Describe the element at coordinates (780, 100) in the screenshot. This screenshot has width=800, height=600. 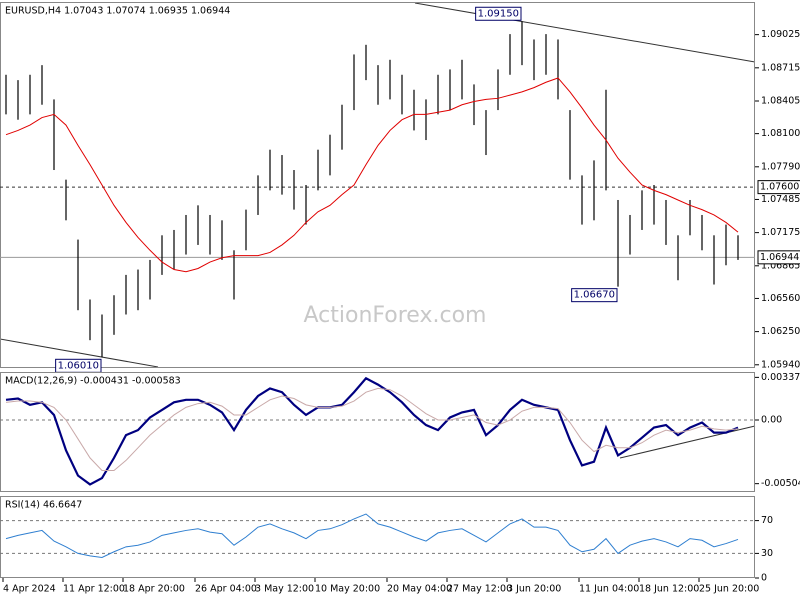
I see `y-tick-label: 1.08405` at that location.